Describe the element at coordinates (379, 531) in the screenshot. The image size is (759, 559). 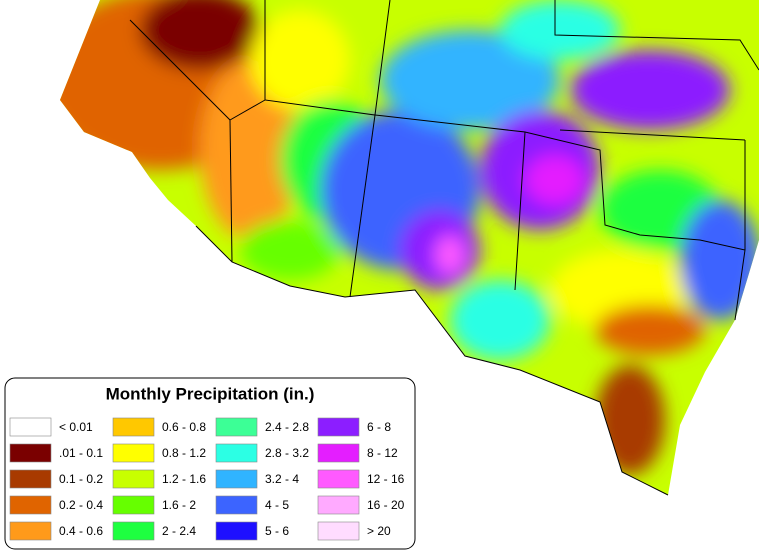
I see `legend-label: > 20` at that location.